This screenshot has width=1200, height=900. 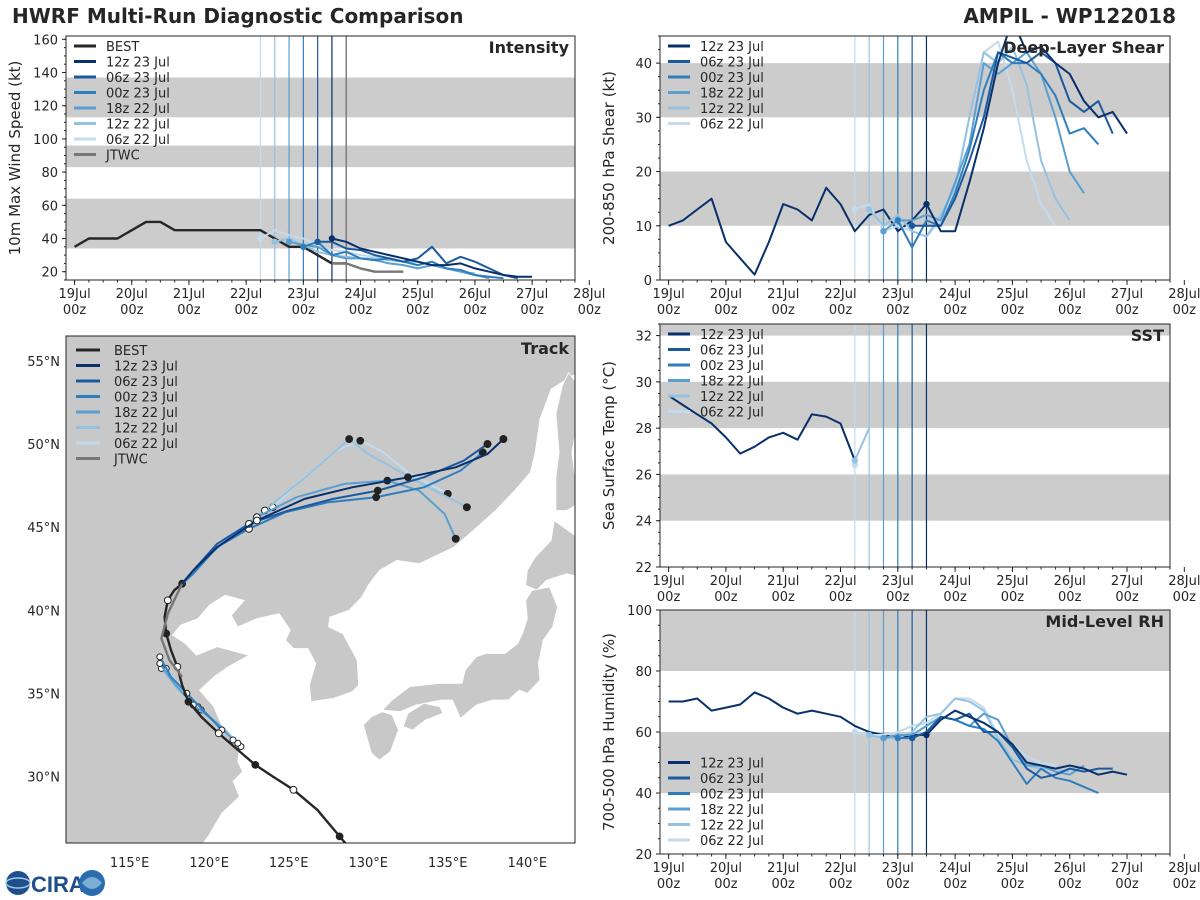 What do you see at coordinates (146, 398) in the screenshot?
I see `track-legend-label: 00z 23 Jul` at bounding box center [146, 398].